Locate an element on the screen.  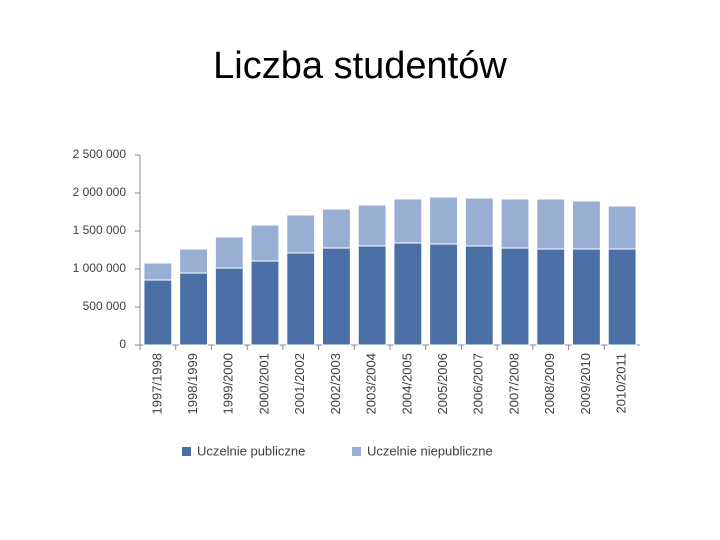
x-tick-label: 2004/2005 is located at coordinates (406, 383).